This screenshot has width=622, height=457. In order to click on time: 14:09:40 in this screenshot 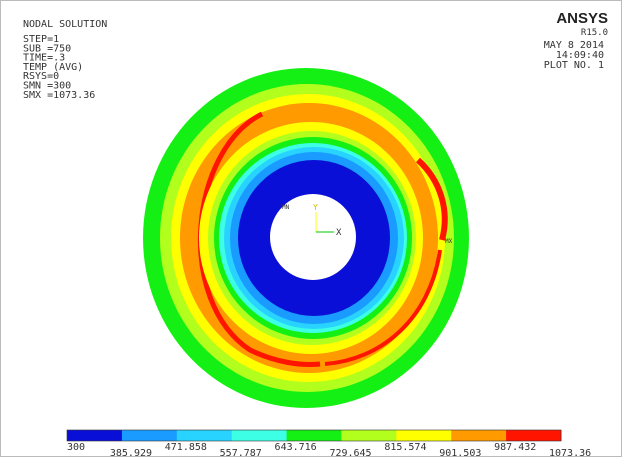, I will do `click(580, 55)`.